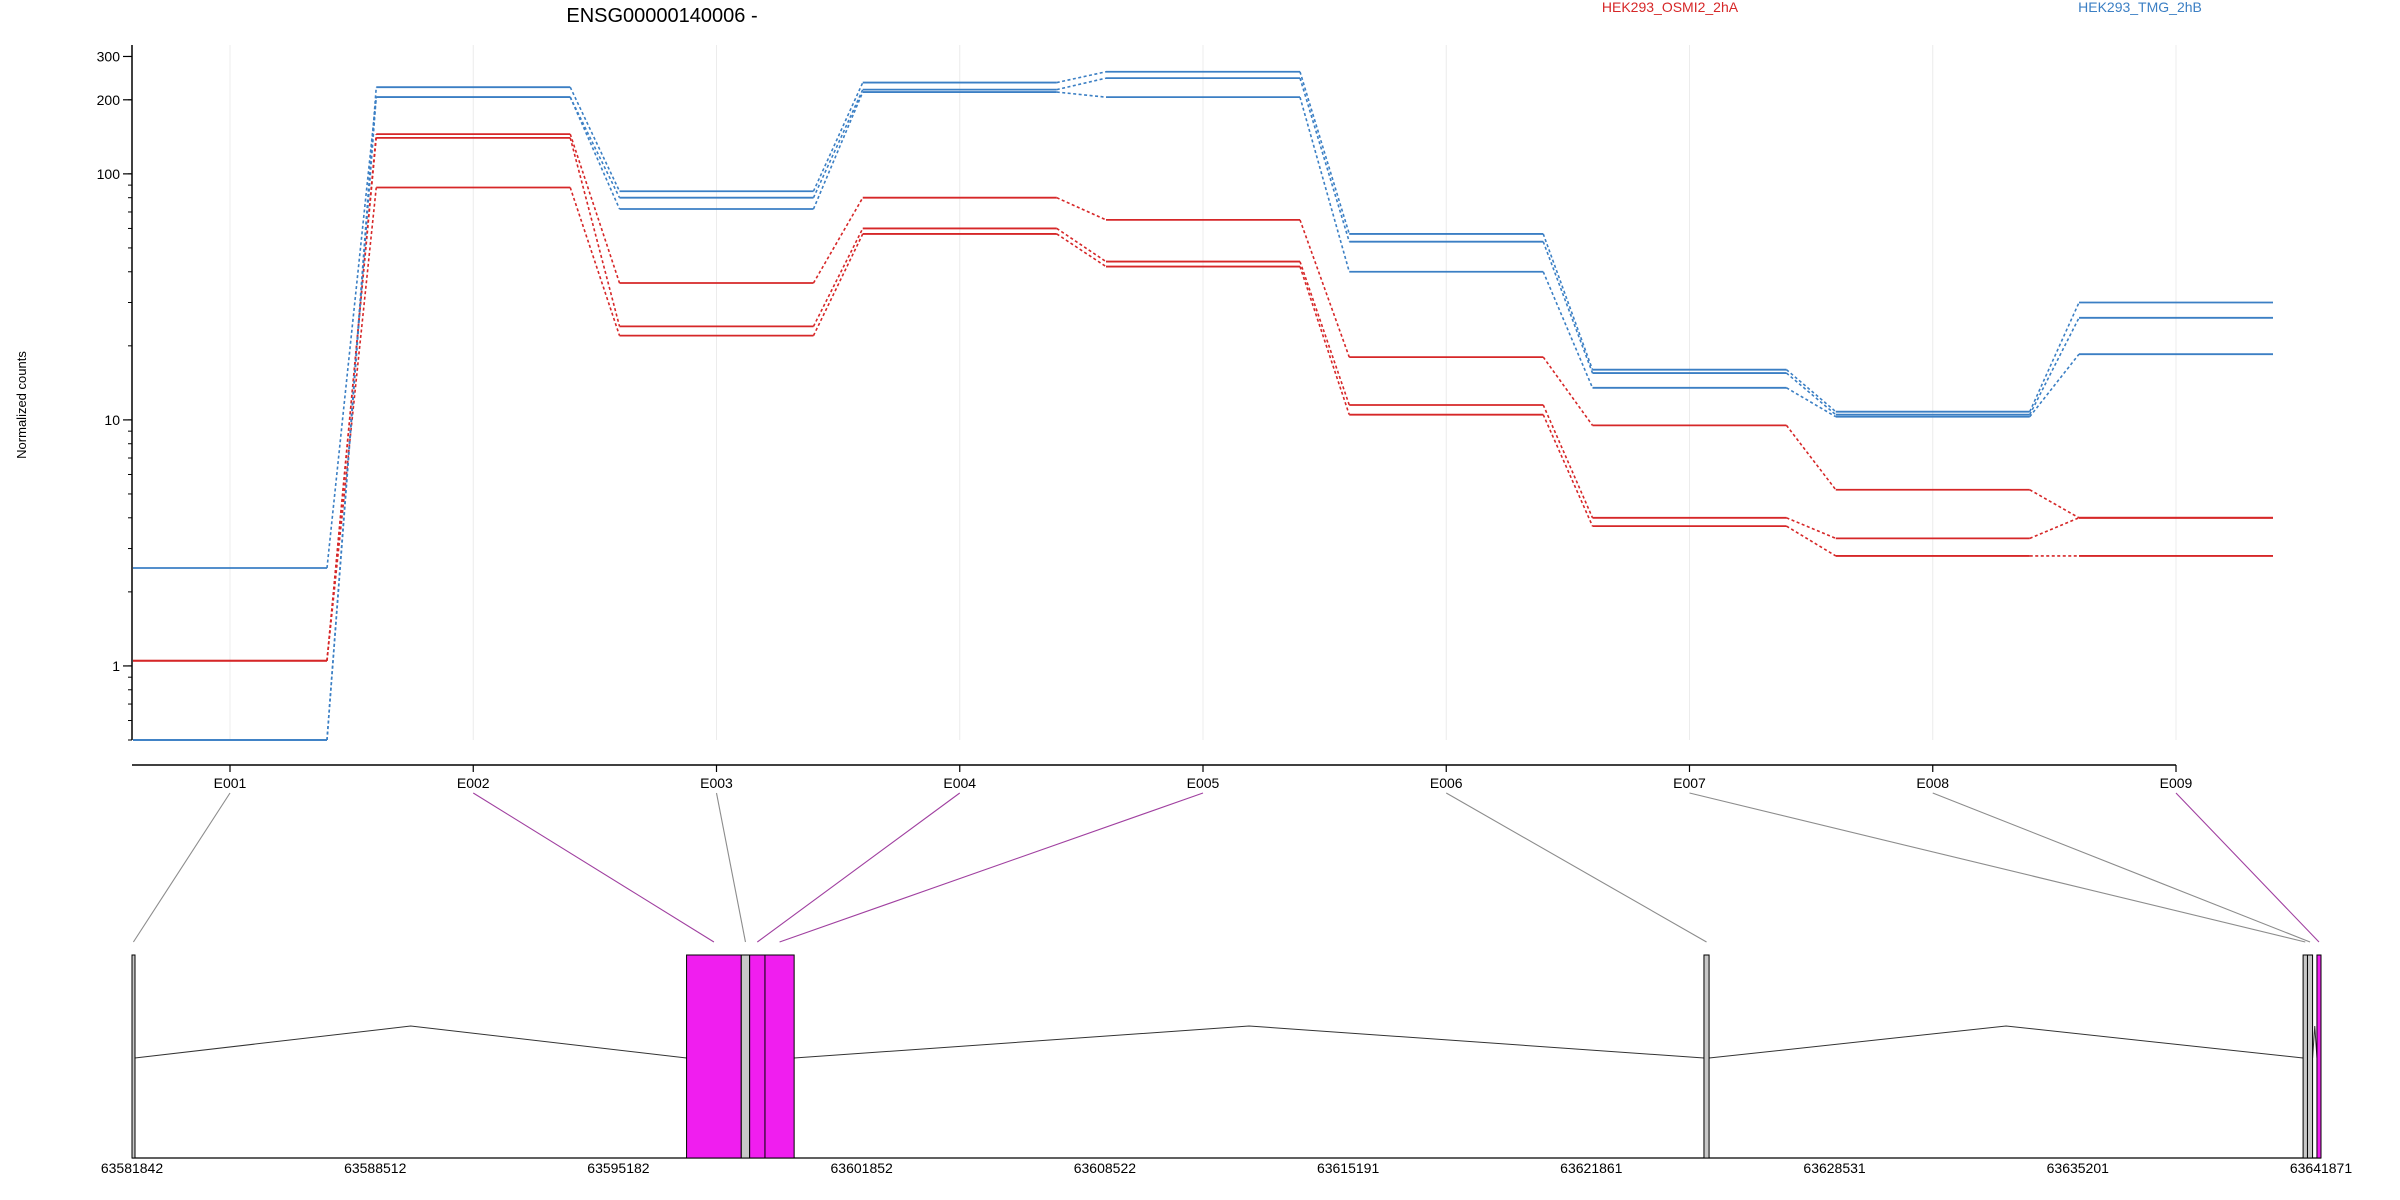  I want to click on x-axis: E001 E002 E003 E004 E005 E006 E007 E008 E009, so click(1162, 777).